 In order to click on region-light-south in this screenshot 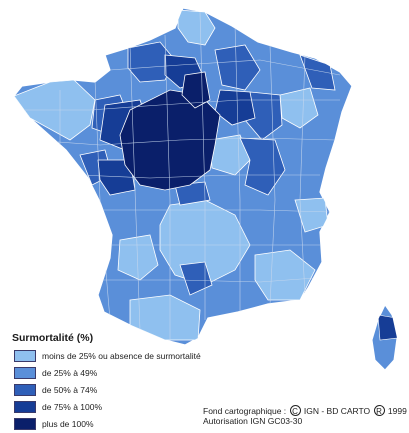, I will do `click(138, 257)`.